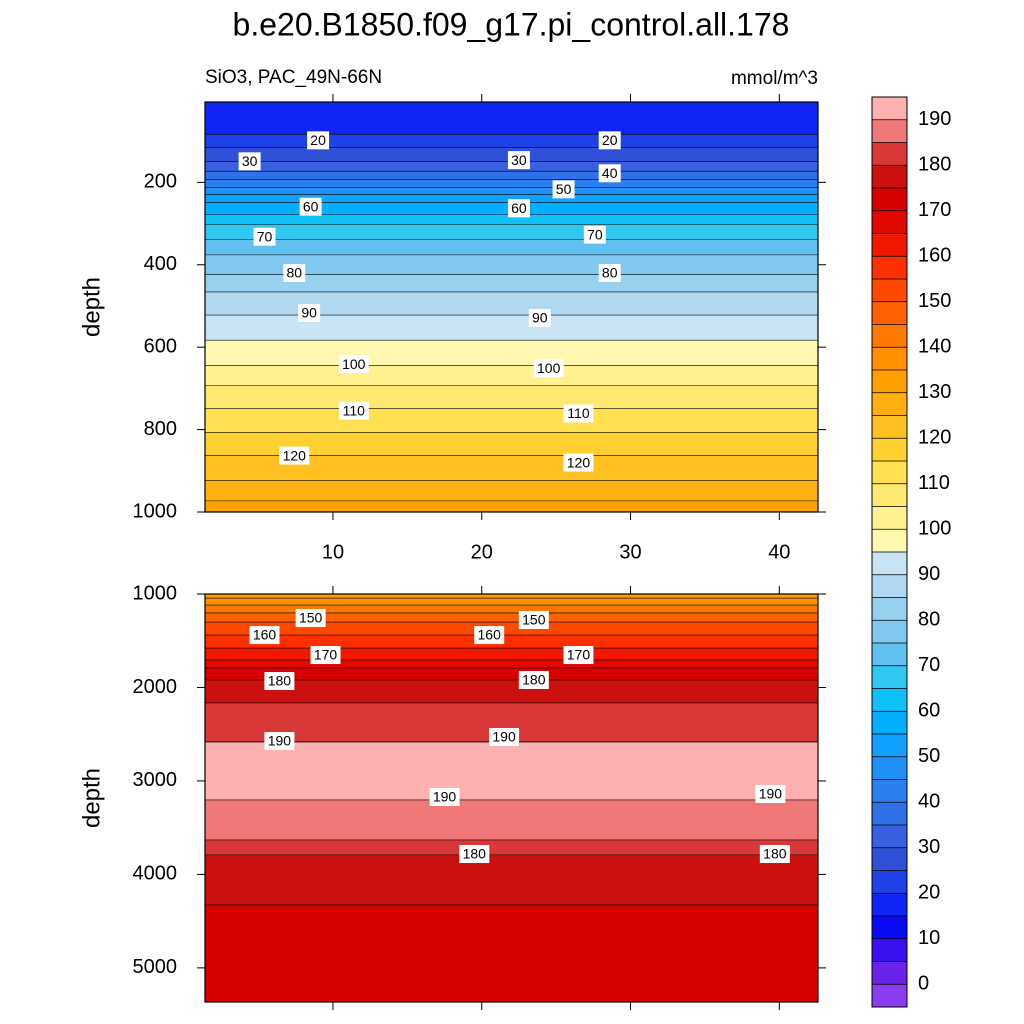 This screenshot has width=1024, height=1024. Describe the element at coordinates (934, 165) in the screenshot. I see `colorbar-label: 180` at that location.